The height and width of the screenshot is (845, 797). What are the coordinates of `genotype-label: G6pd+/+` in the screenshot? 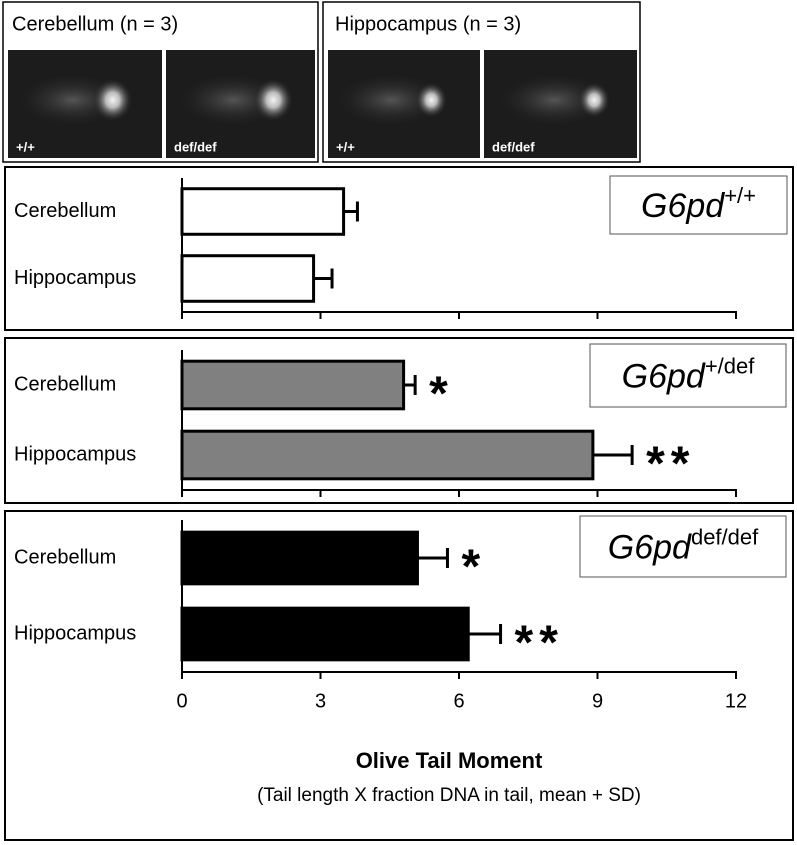 It's located at (698, 204).